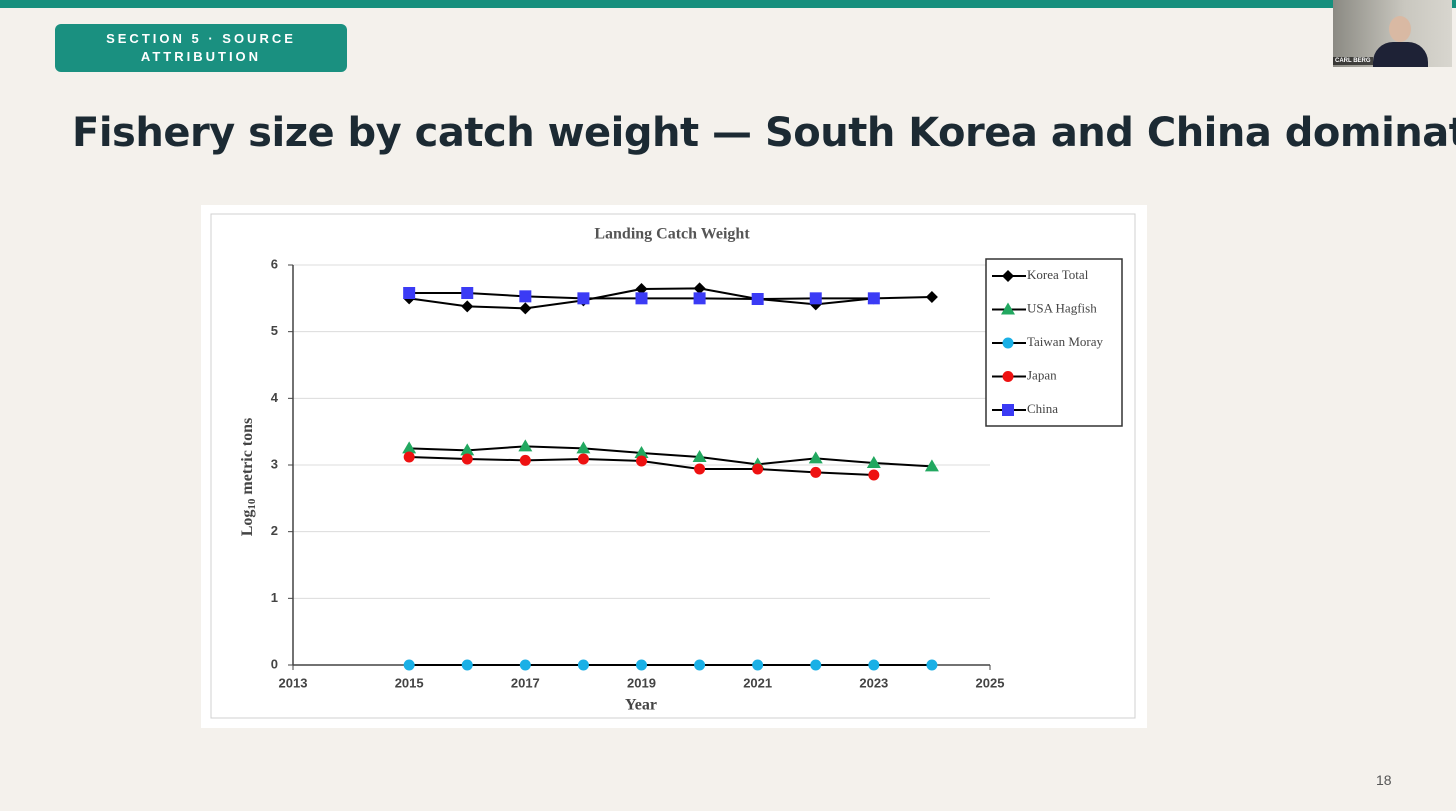 The height and width of the screenshot is (811, 1456). I want to click on x-tick-label: 2017, so click(525, 682).